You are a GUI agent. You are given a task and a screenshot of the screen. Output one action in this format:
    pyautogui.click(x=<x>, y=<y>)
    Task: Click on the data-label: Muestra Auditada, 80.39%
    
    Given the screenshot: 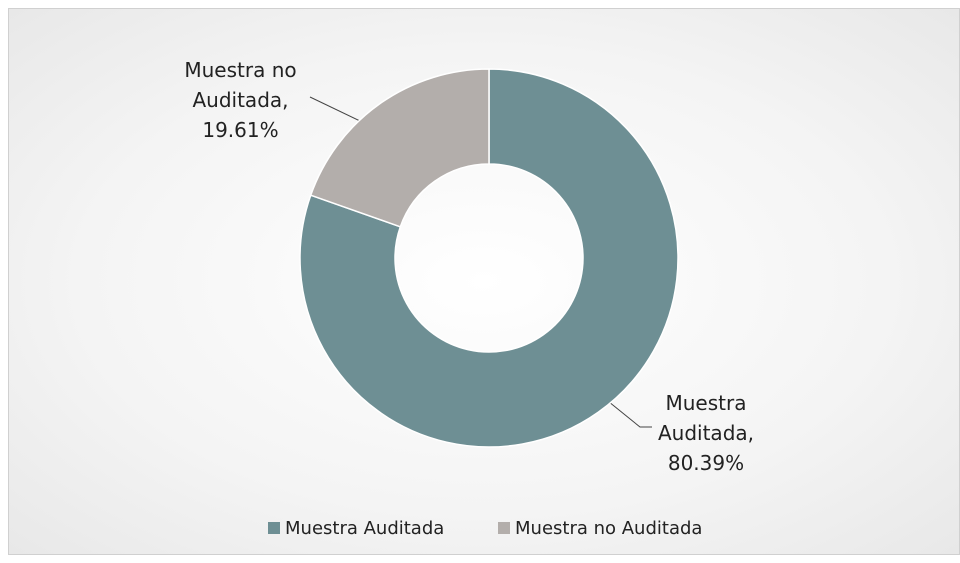 What is the action you would take?
    pyautogui.click(x=705, y=433)
    